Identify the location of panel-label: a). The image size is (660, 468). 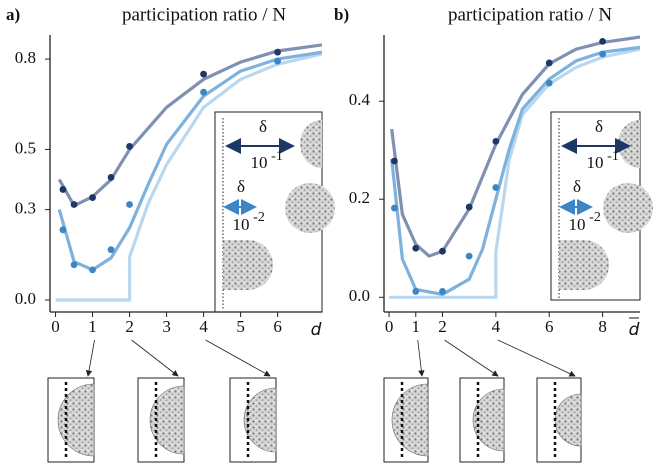
(13, 14).